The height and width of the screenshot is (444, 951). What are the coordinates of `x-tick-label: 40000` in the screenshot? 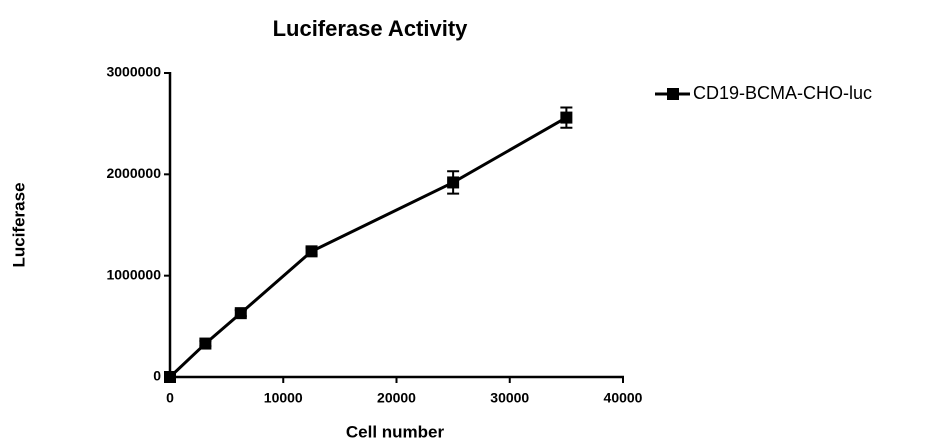 It's located at (623, 398).